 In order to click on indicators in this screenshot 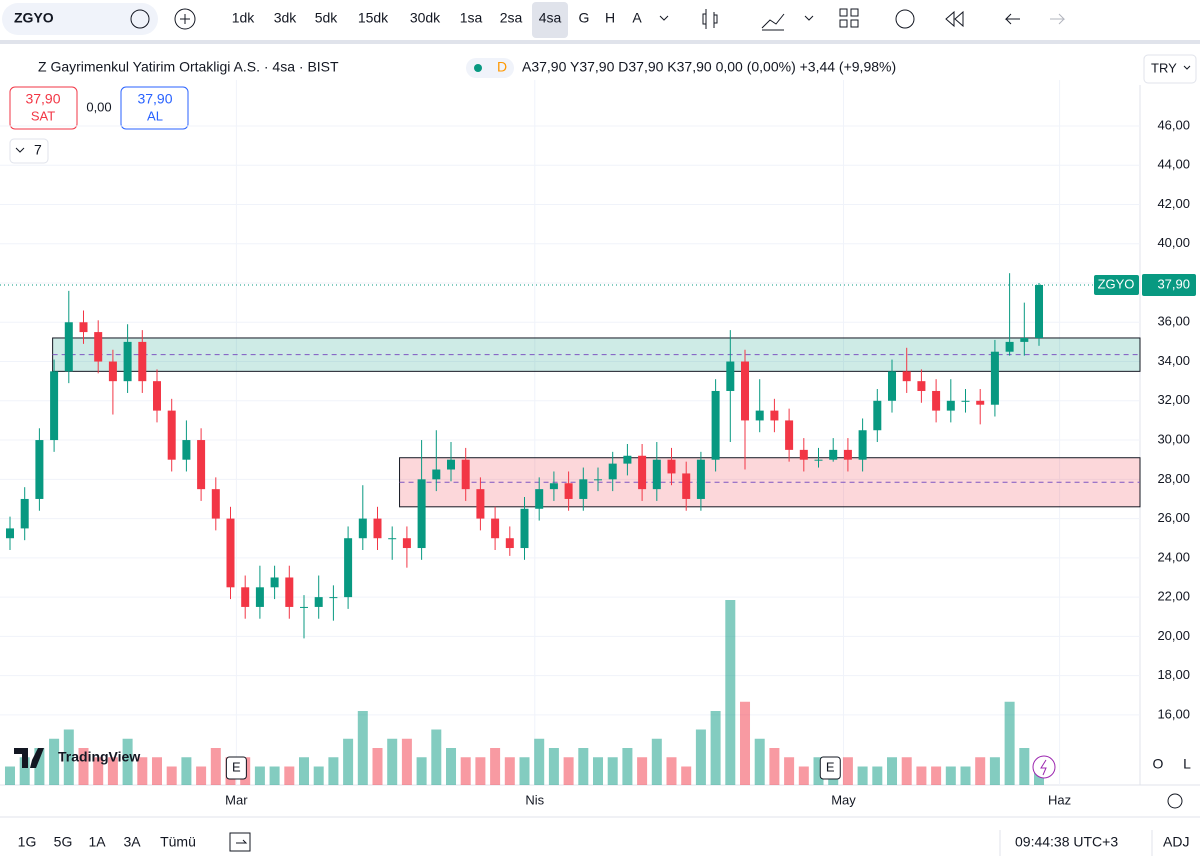, I will do `click(773, 22)`.